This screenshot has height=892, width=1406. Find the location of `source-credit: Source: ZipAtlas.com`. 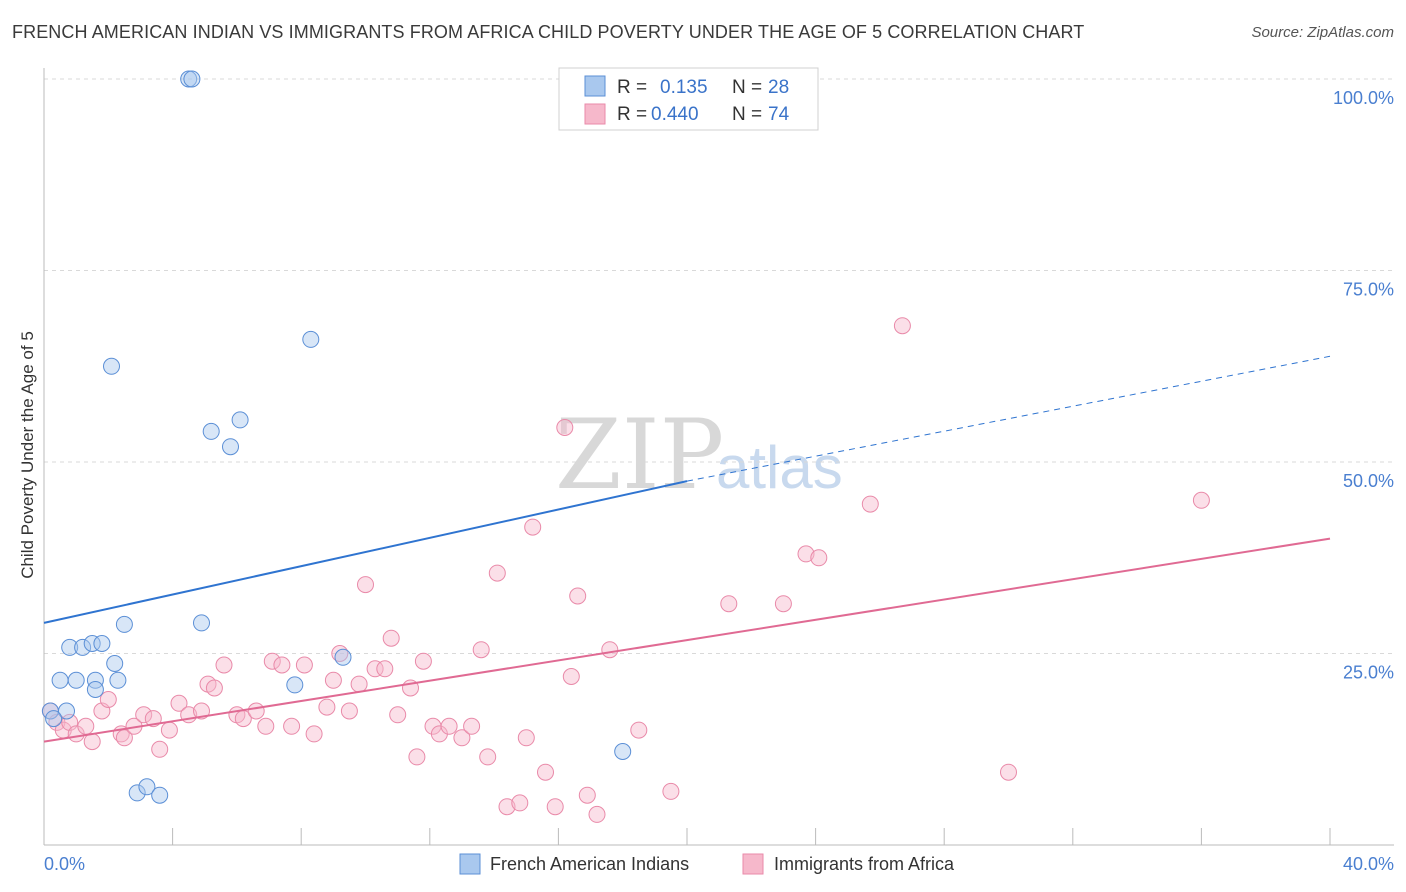

source-credit: Source: ZipAtlas.com is located at coordinates (1322, 32).